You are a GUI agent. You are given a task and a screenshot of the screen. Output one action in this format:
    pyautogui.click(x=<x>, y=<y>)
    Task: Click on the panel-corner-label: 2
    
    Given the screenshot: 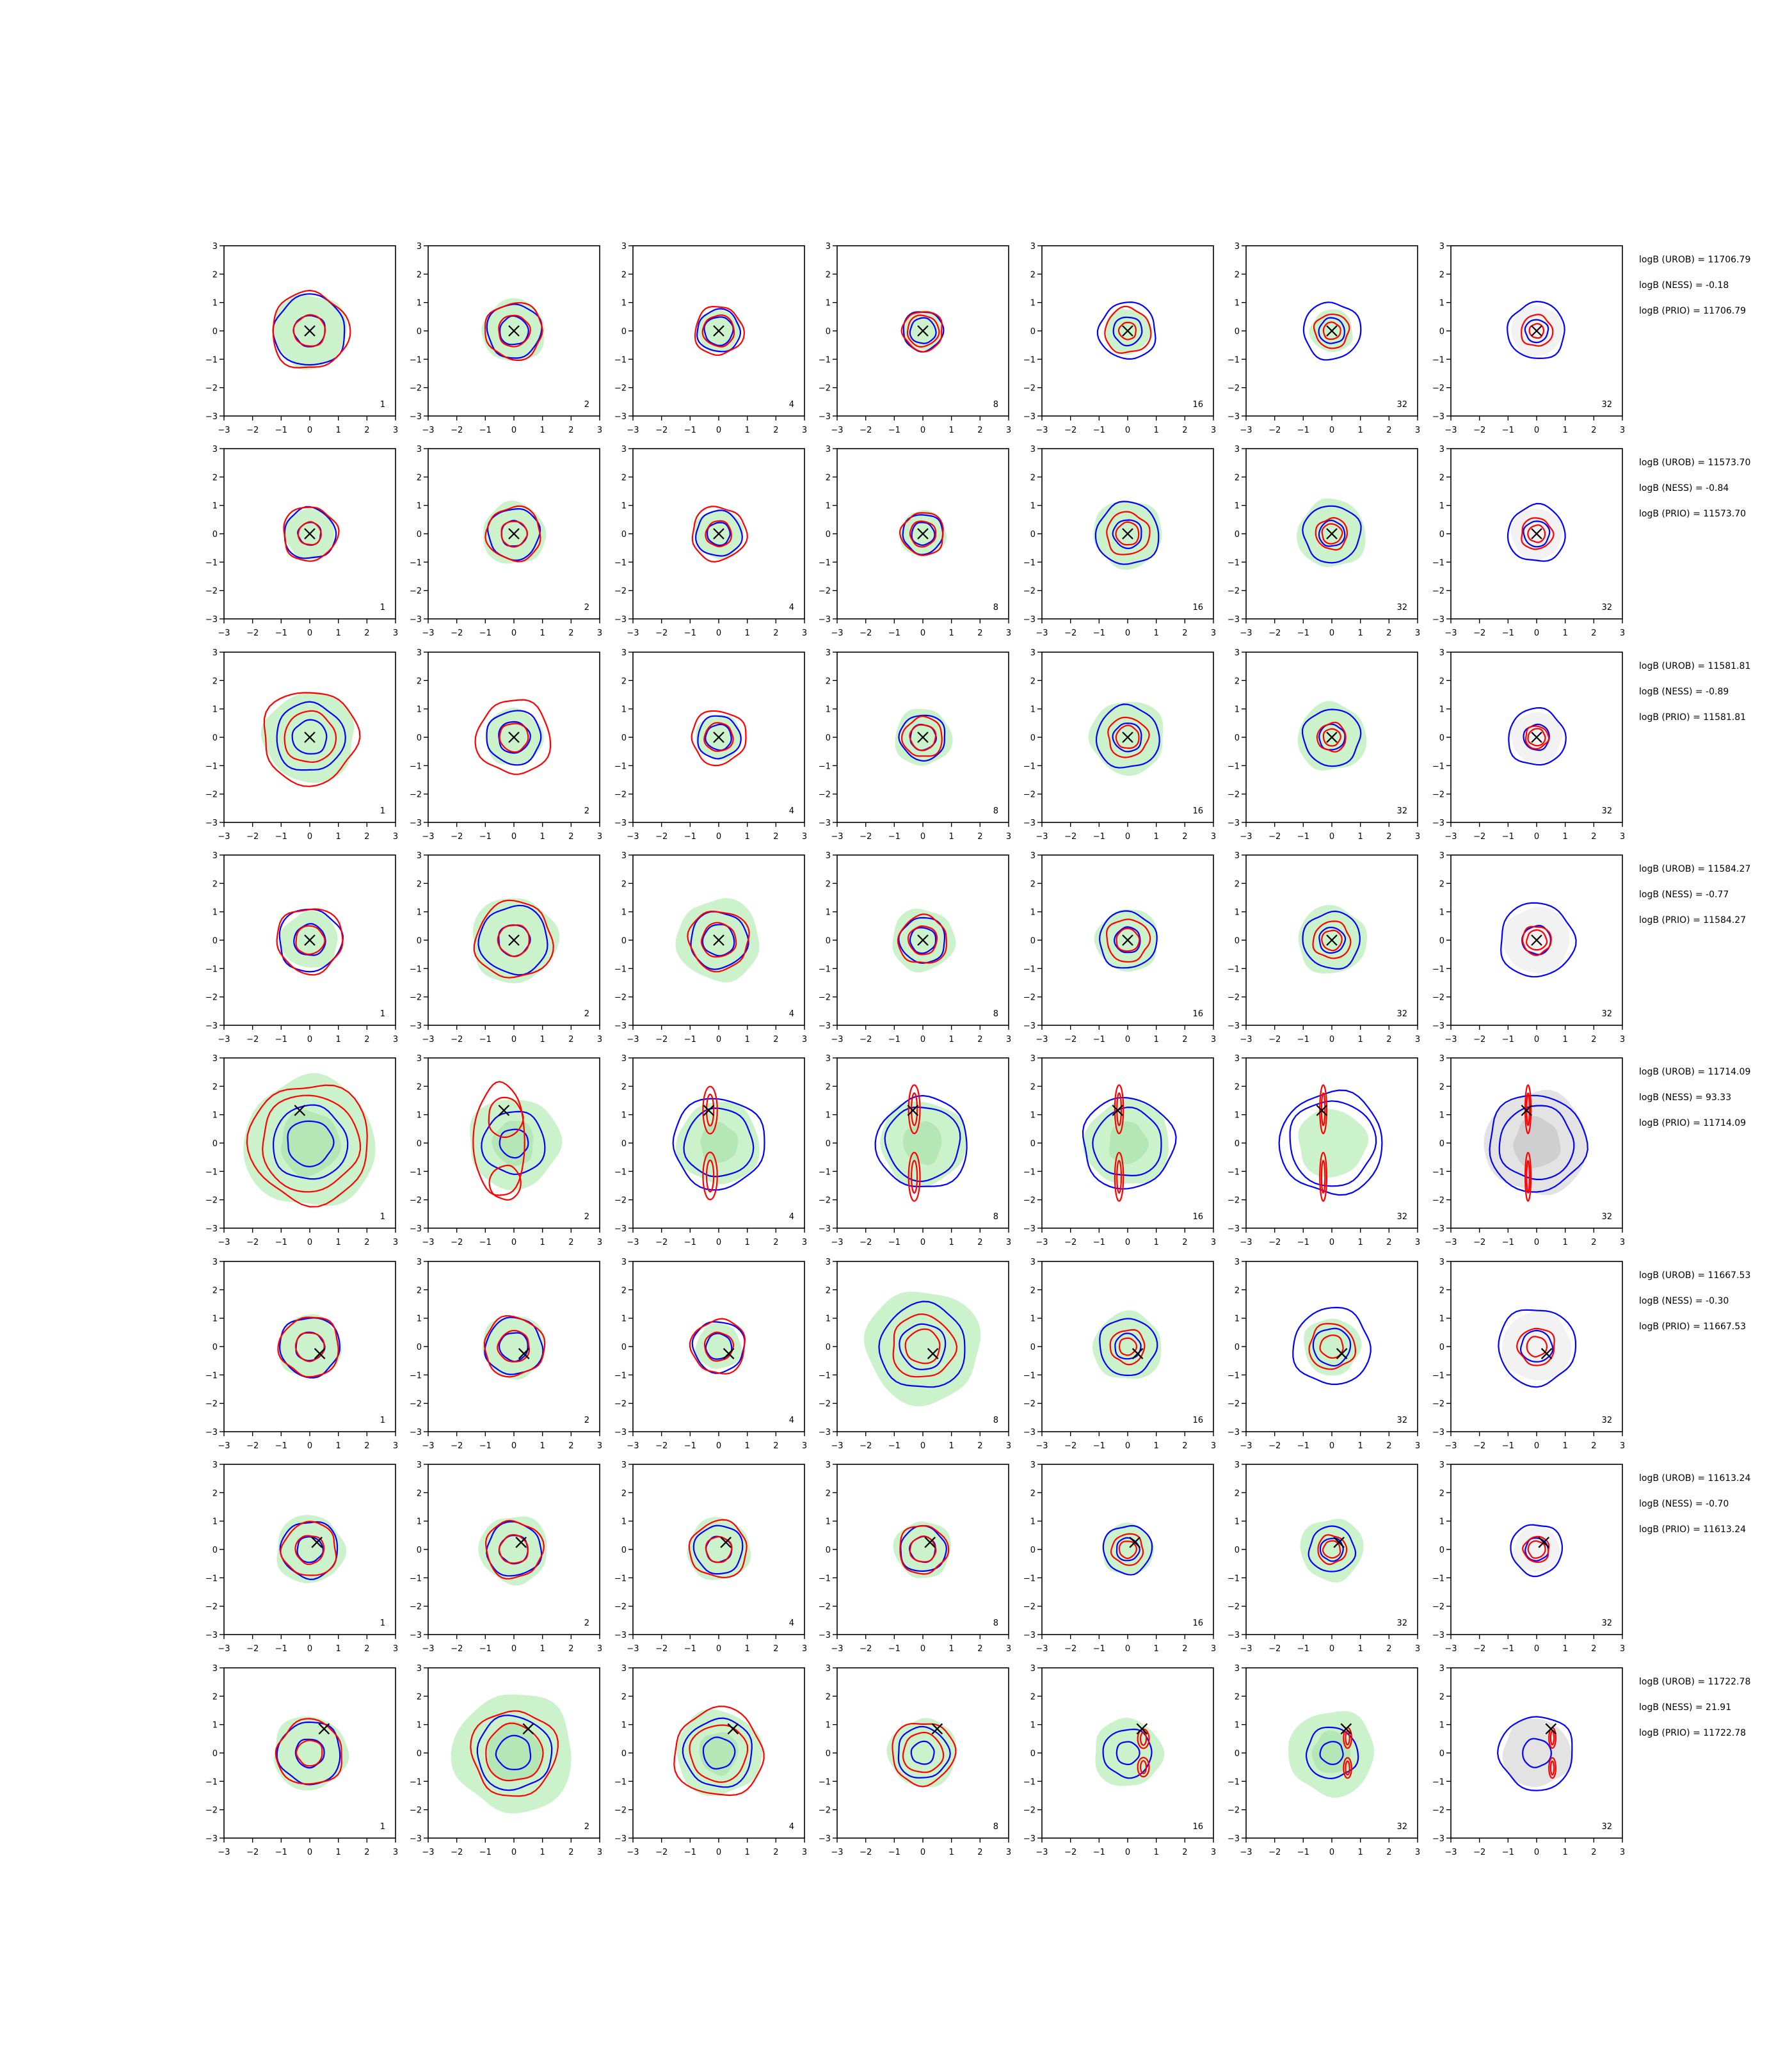 What is the action you would take?
    pyautogui.click(x=586, y=405)
    